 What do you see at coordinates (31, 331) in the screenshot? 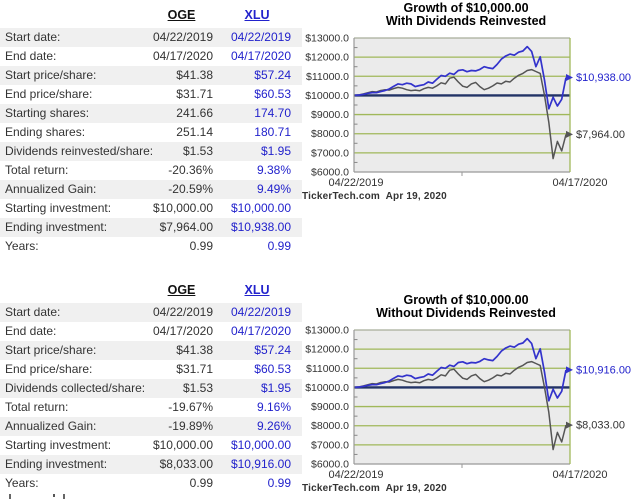
I see `row-label: End date:` at bounding box center [31, 331].